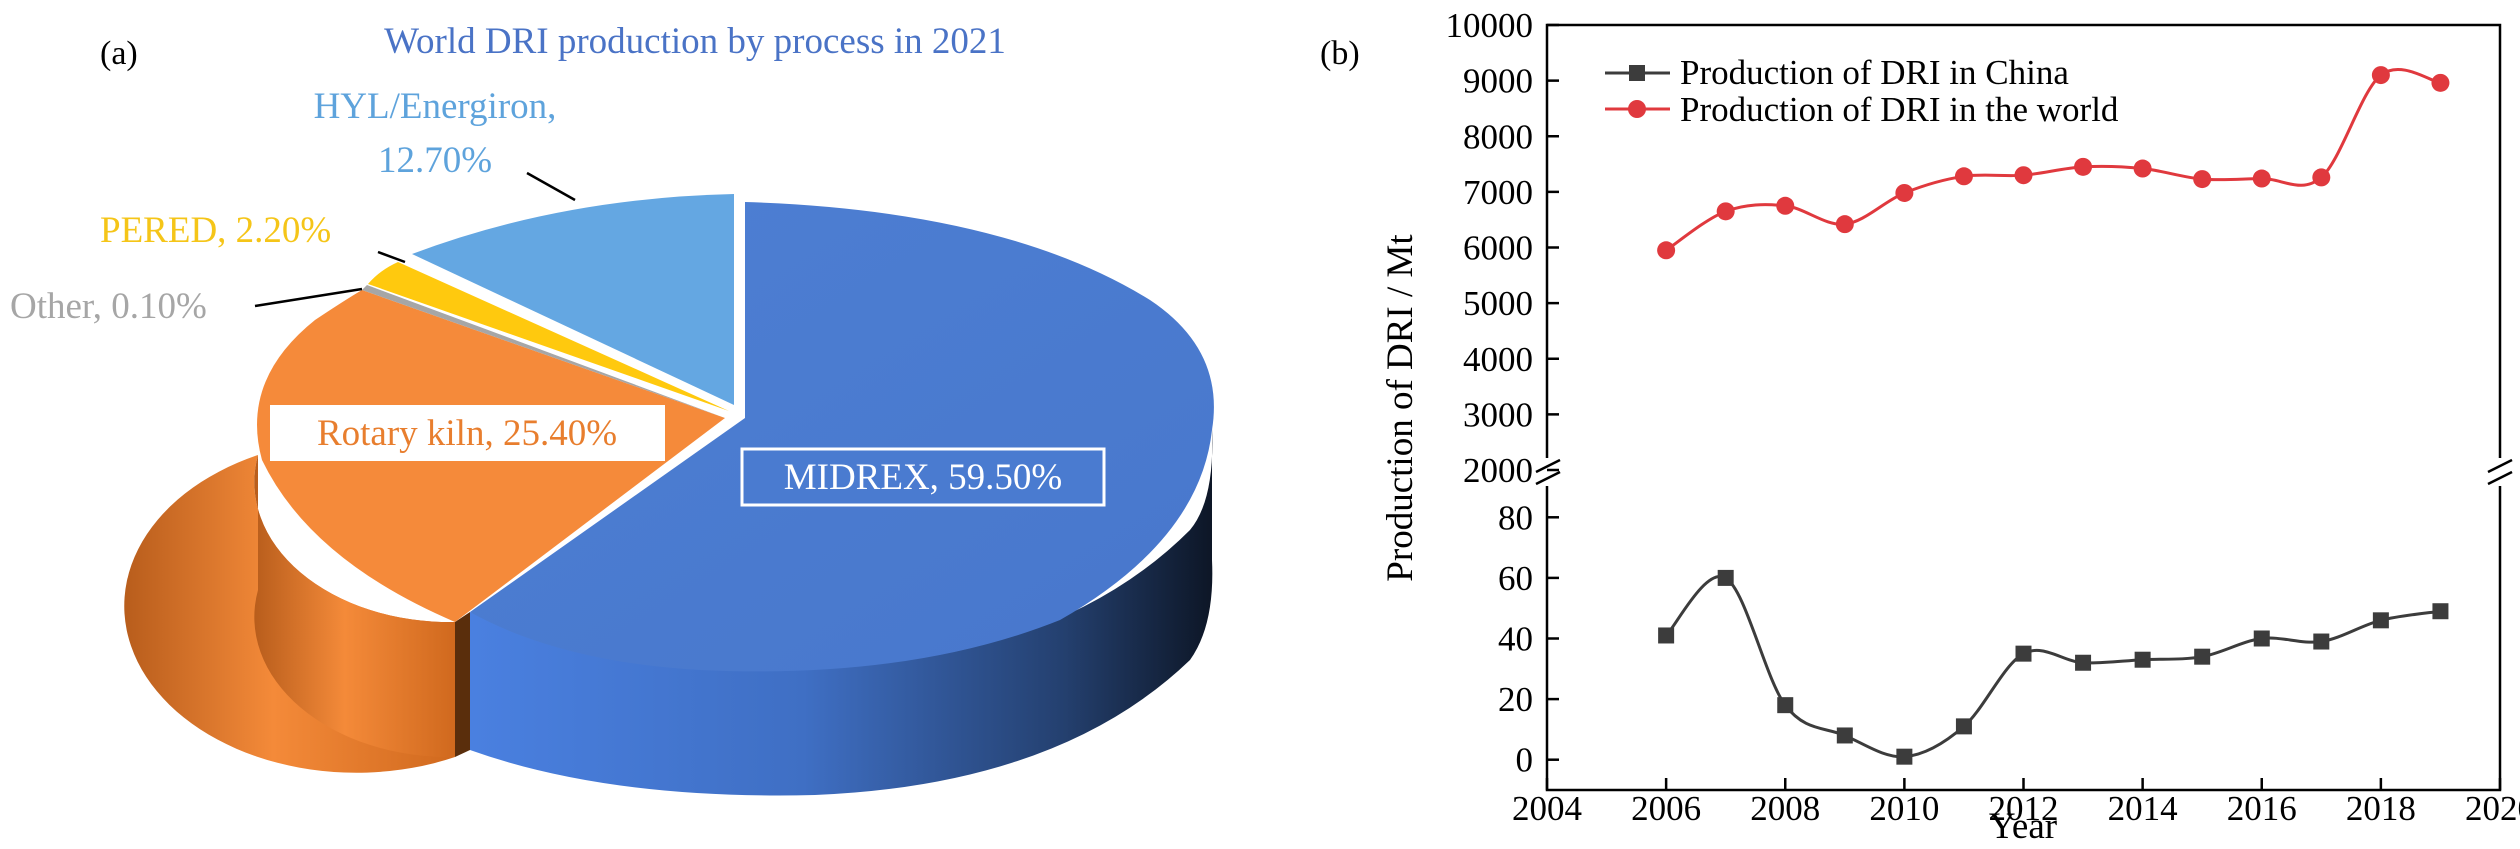 Image resolution: width=2520 pixels, height=849 pixels. What do you see at coordinates (1498, 81) in the screenshot?
I see `y-upper-tick-label: 9000` at bounding box center [1498, 81].